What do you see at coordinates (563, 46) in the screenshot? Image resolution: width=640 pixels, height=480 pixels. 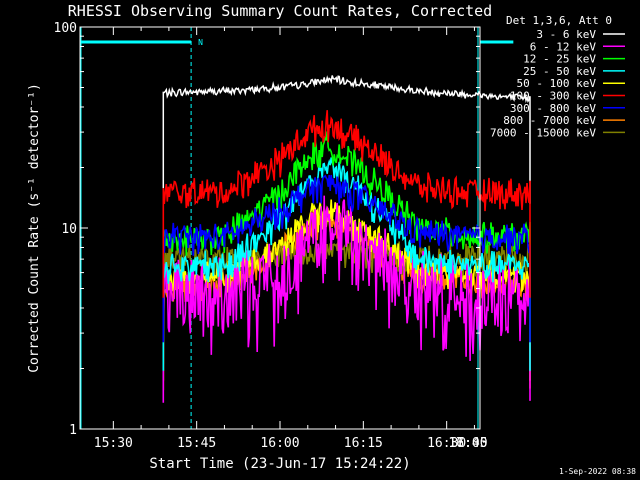 I see `legend-label: 6 - 12 keV` at bounding box center [563, 46].